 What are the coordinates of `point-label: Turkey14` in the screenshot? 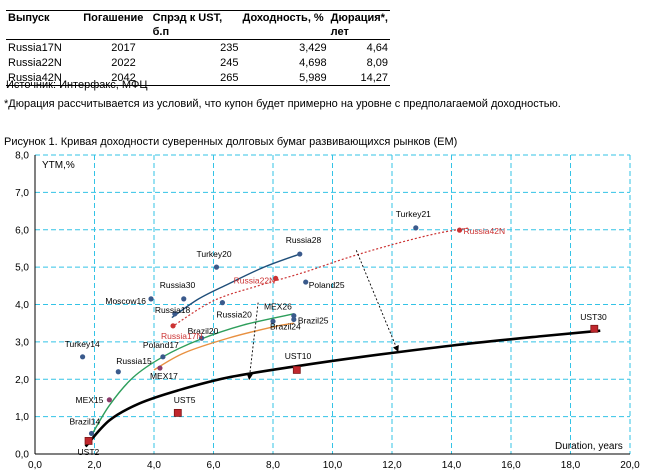 It's located at (82, 344).